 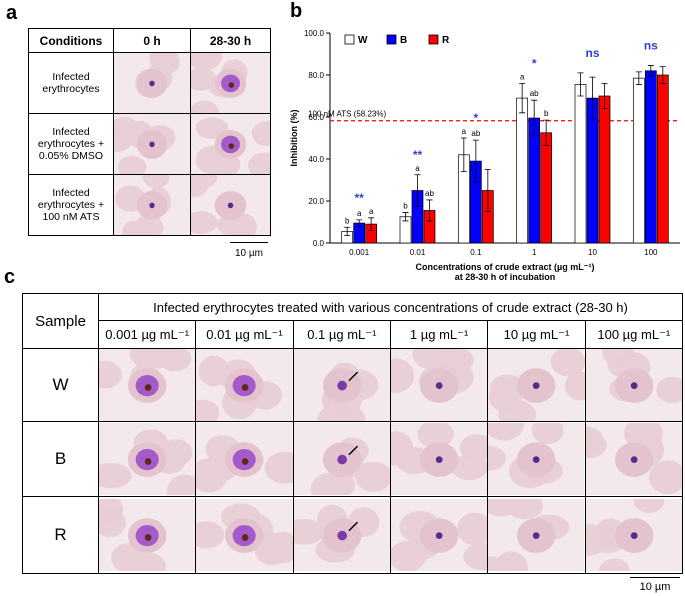 What do you see at coordinates (249, 253) in the screenshot?
I see `scale-label: 10 µm` at bounding box center [249, 253].